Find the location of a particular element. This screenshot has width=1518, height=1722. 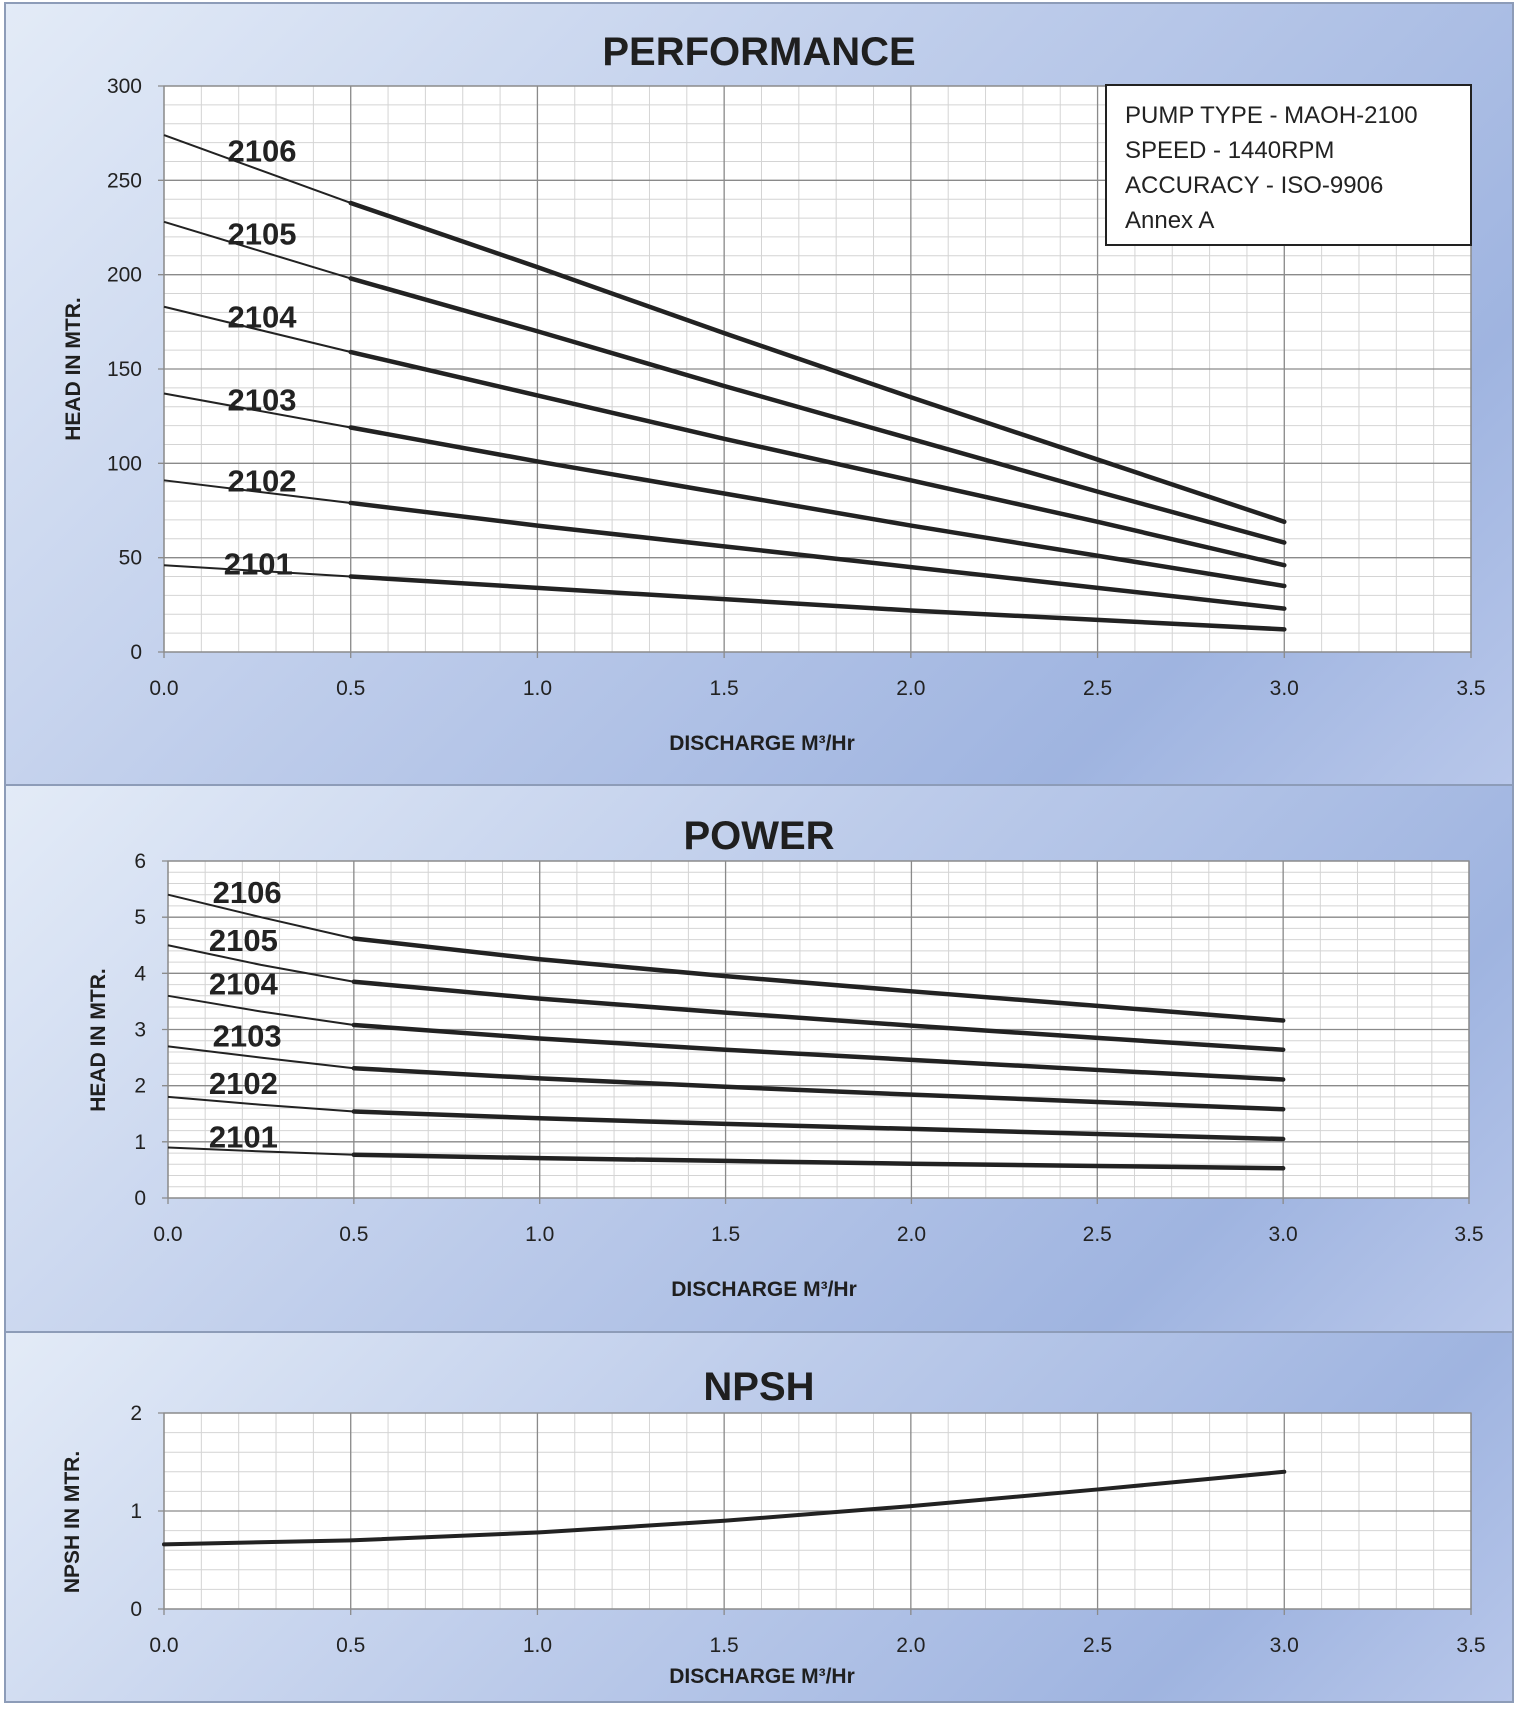

npsh-chart: 0.0 0.5 1.0 1.5 2.0 2.5 3.0 3.5 0 1 2 is located at coordinates (807, 1529).